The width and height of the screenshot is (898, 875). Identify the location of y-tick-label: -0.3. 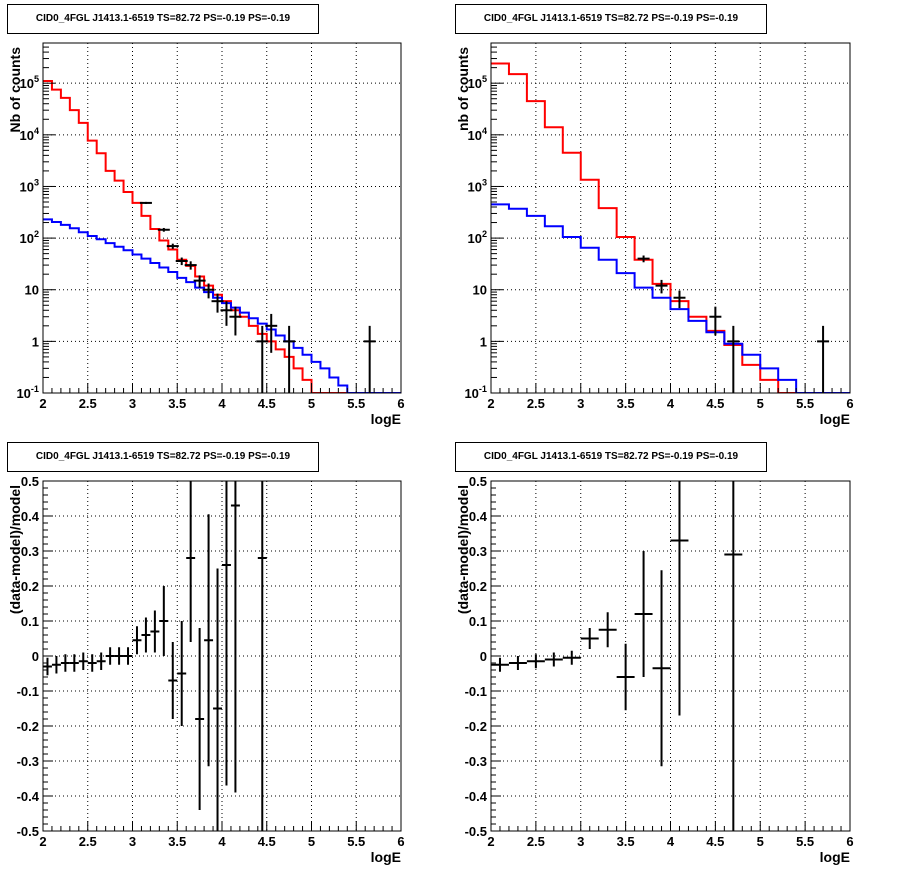
(476, 761).